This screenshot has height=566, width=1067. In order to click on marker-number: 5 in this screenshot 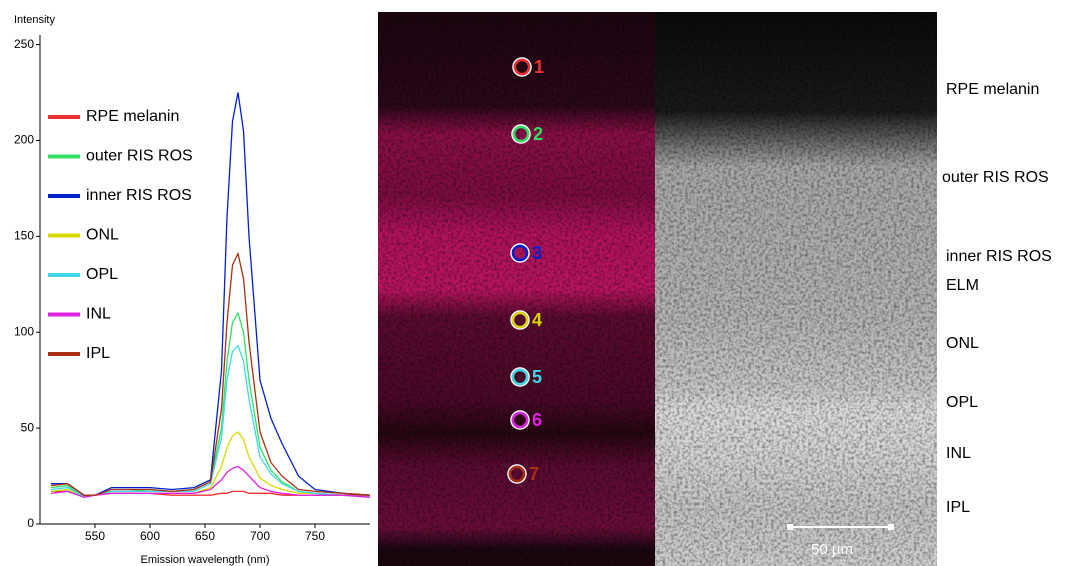, I will do `click(537, 377)`.